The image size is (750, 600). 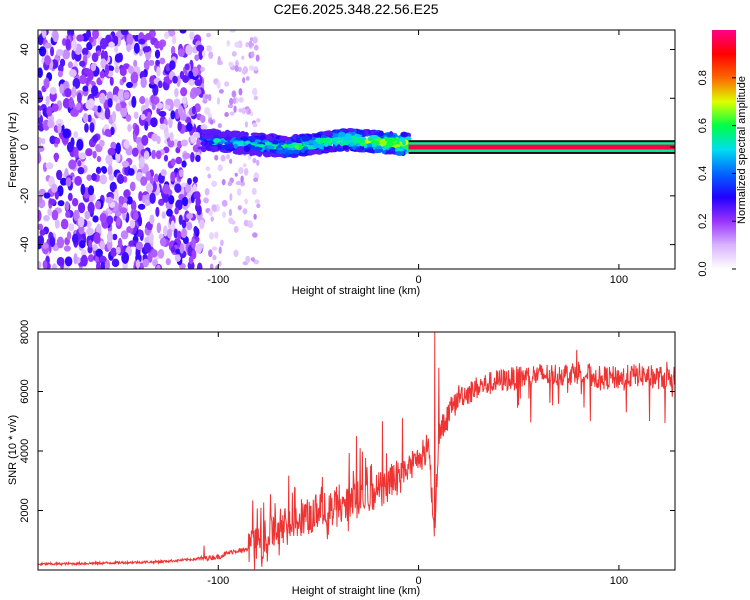 I want to click on snr-ytick-label: 8000, so click(x=25, y=332).